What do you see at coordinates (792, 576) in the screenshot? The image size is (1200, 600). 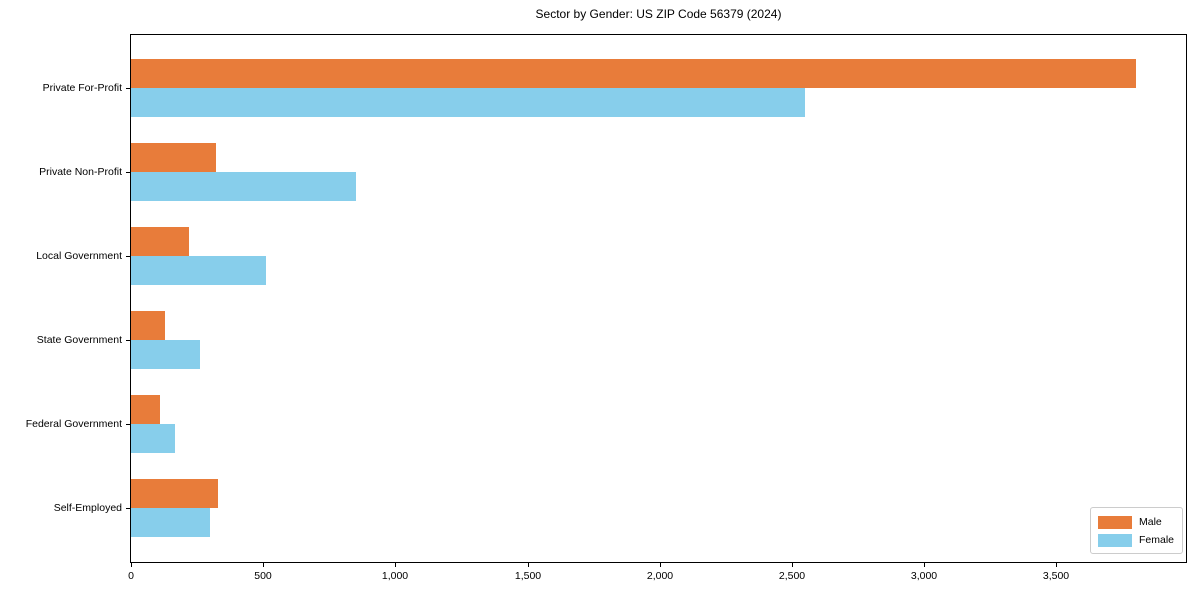 I see `x-tick-label: 2,500` at bounding box center [792, 576].